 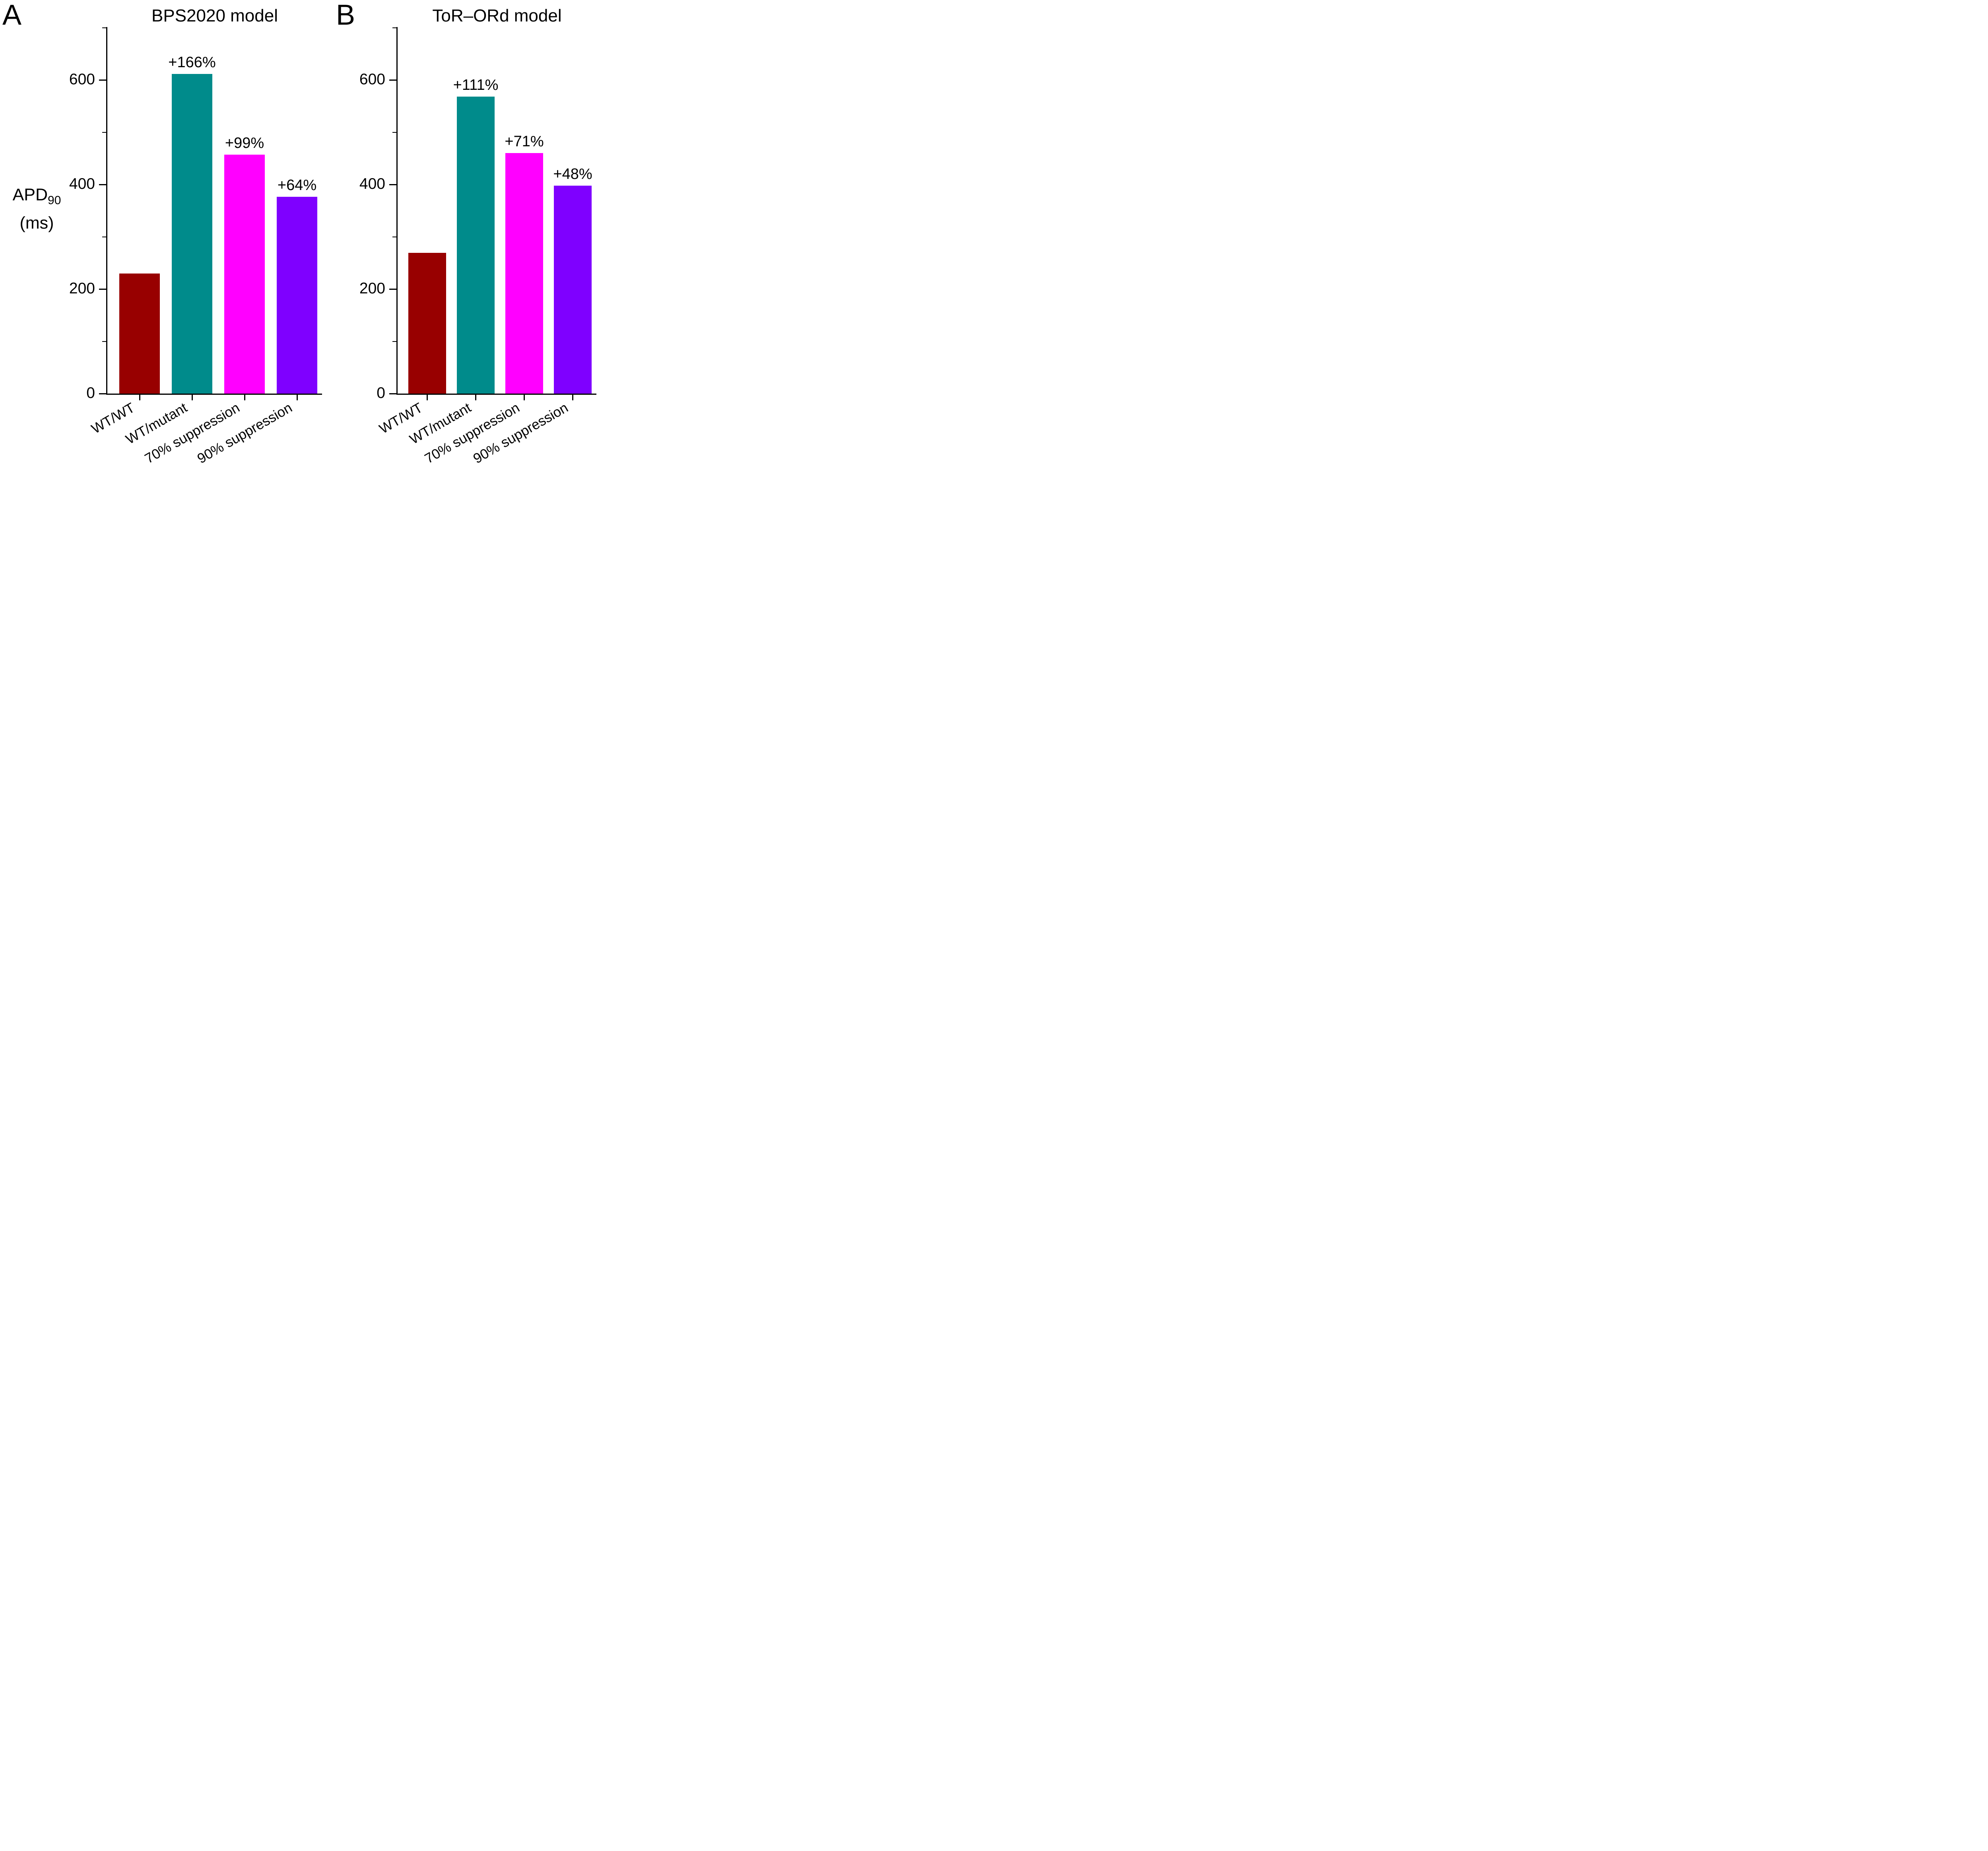 I want to click on bar-value-label: +64%, so click(x=297, y=185).